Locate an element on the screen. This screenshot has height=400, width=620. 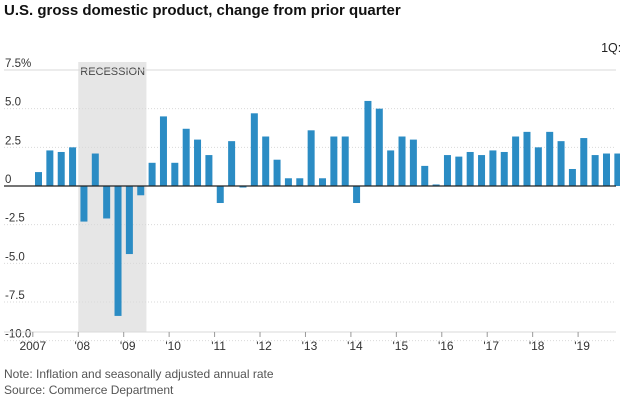
y-tick-label: 7.5% is located at coordinates (18, 64).